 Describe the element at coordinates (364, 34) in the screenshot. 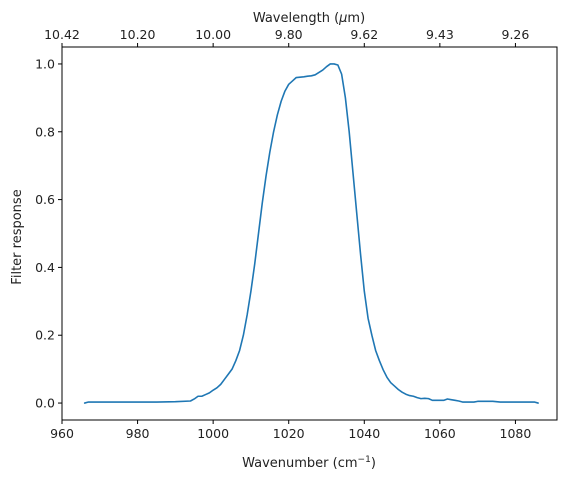

I see `top-tick-label: 9.62` at that location.